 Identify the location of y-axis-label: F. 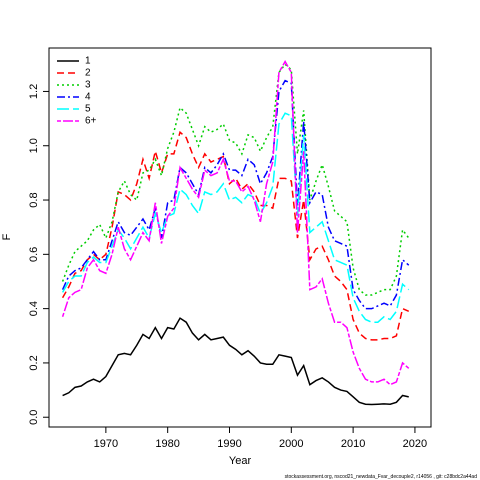
(7, 236).